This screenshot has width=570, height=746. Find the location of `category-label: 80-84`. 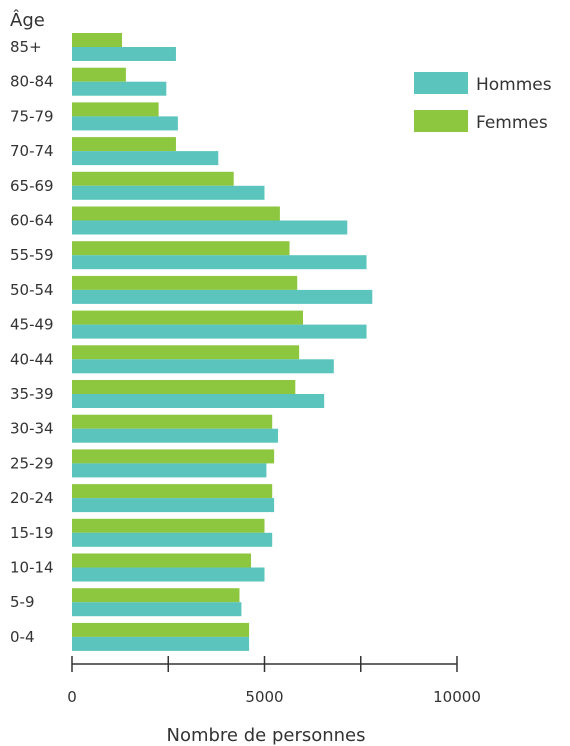

category-label: 80-84 is located at coordinates (32, 82).